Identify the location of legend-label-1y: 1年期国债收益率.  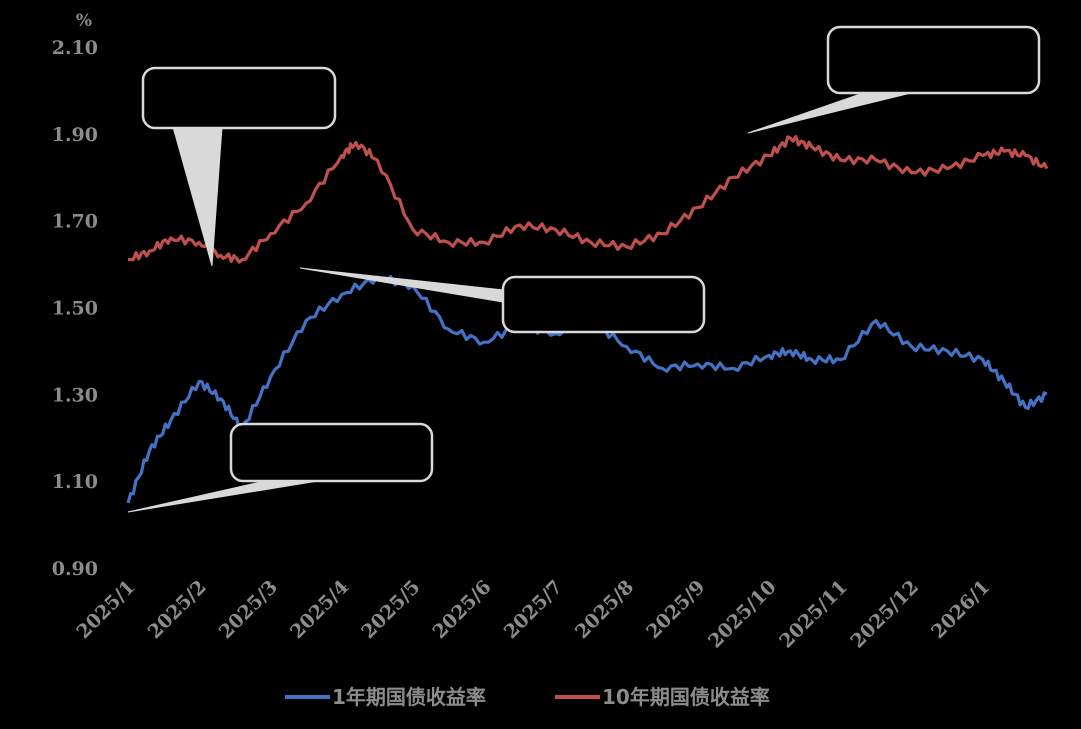
(409, 697).